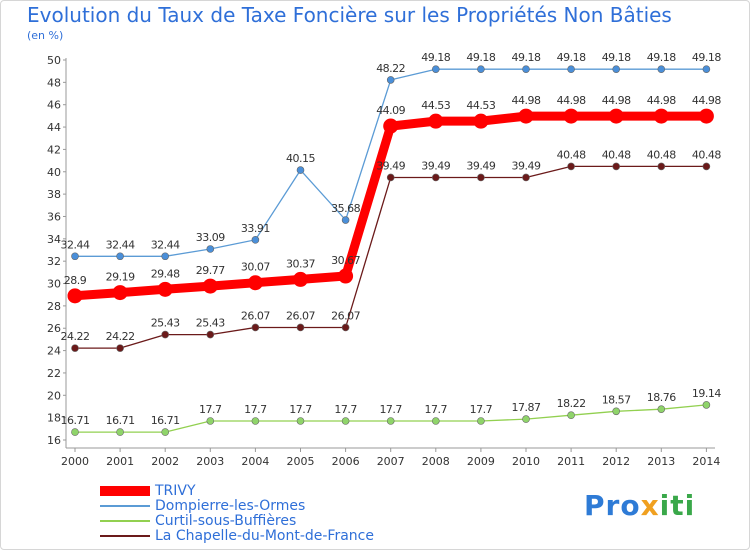 This screenshot has width=750, height=550. Describe the element at coordinates (54, 328) in the screenshot. I see `y-tick-label: 26` at that location.